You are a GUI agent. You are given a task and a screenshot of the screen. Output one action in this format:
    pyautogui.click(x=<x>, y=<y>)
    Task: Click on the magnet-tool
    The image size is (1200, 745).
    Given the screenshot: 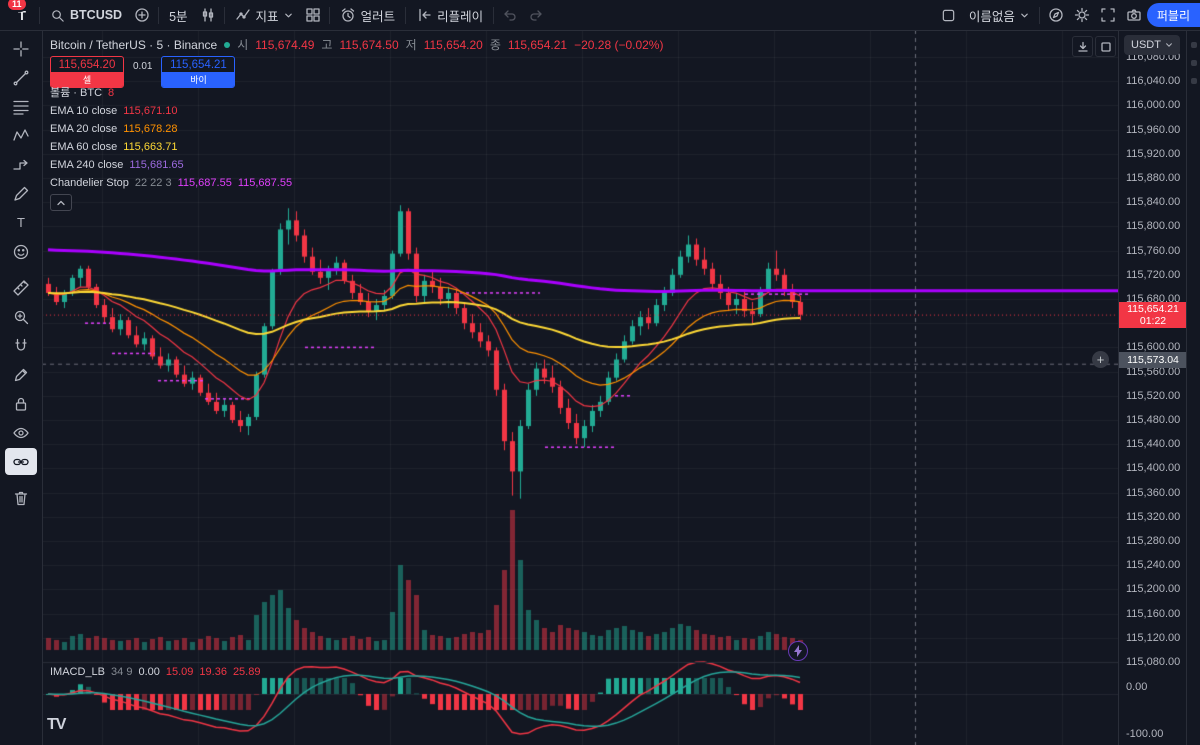 What is the action you would take?
    pyautogui.click(x=21, y=345)
    